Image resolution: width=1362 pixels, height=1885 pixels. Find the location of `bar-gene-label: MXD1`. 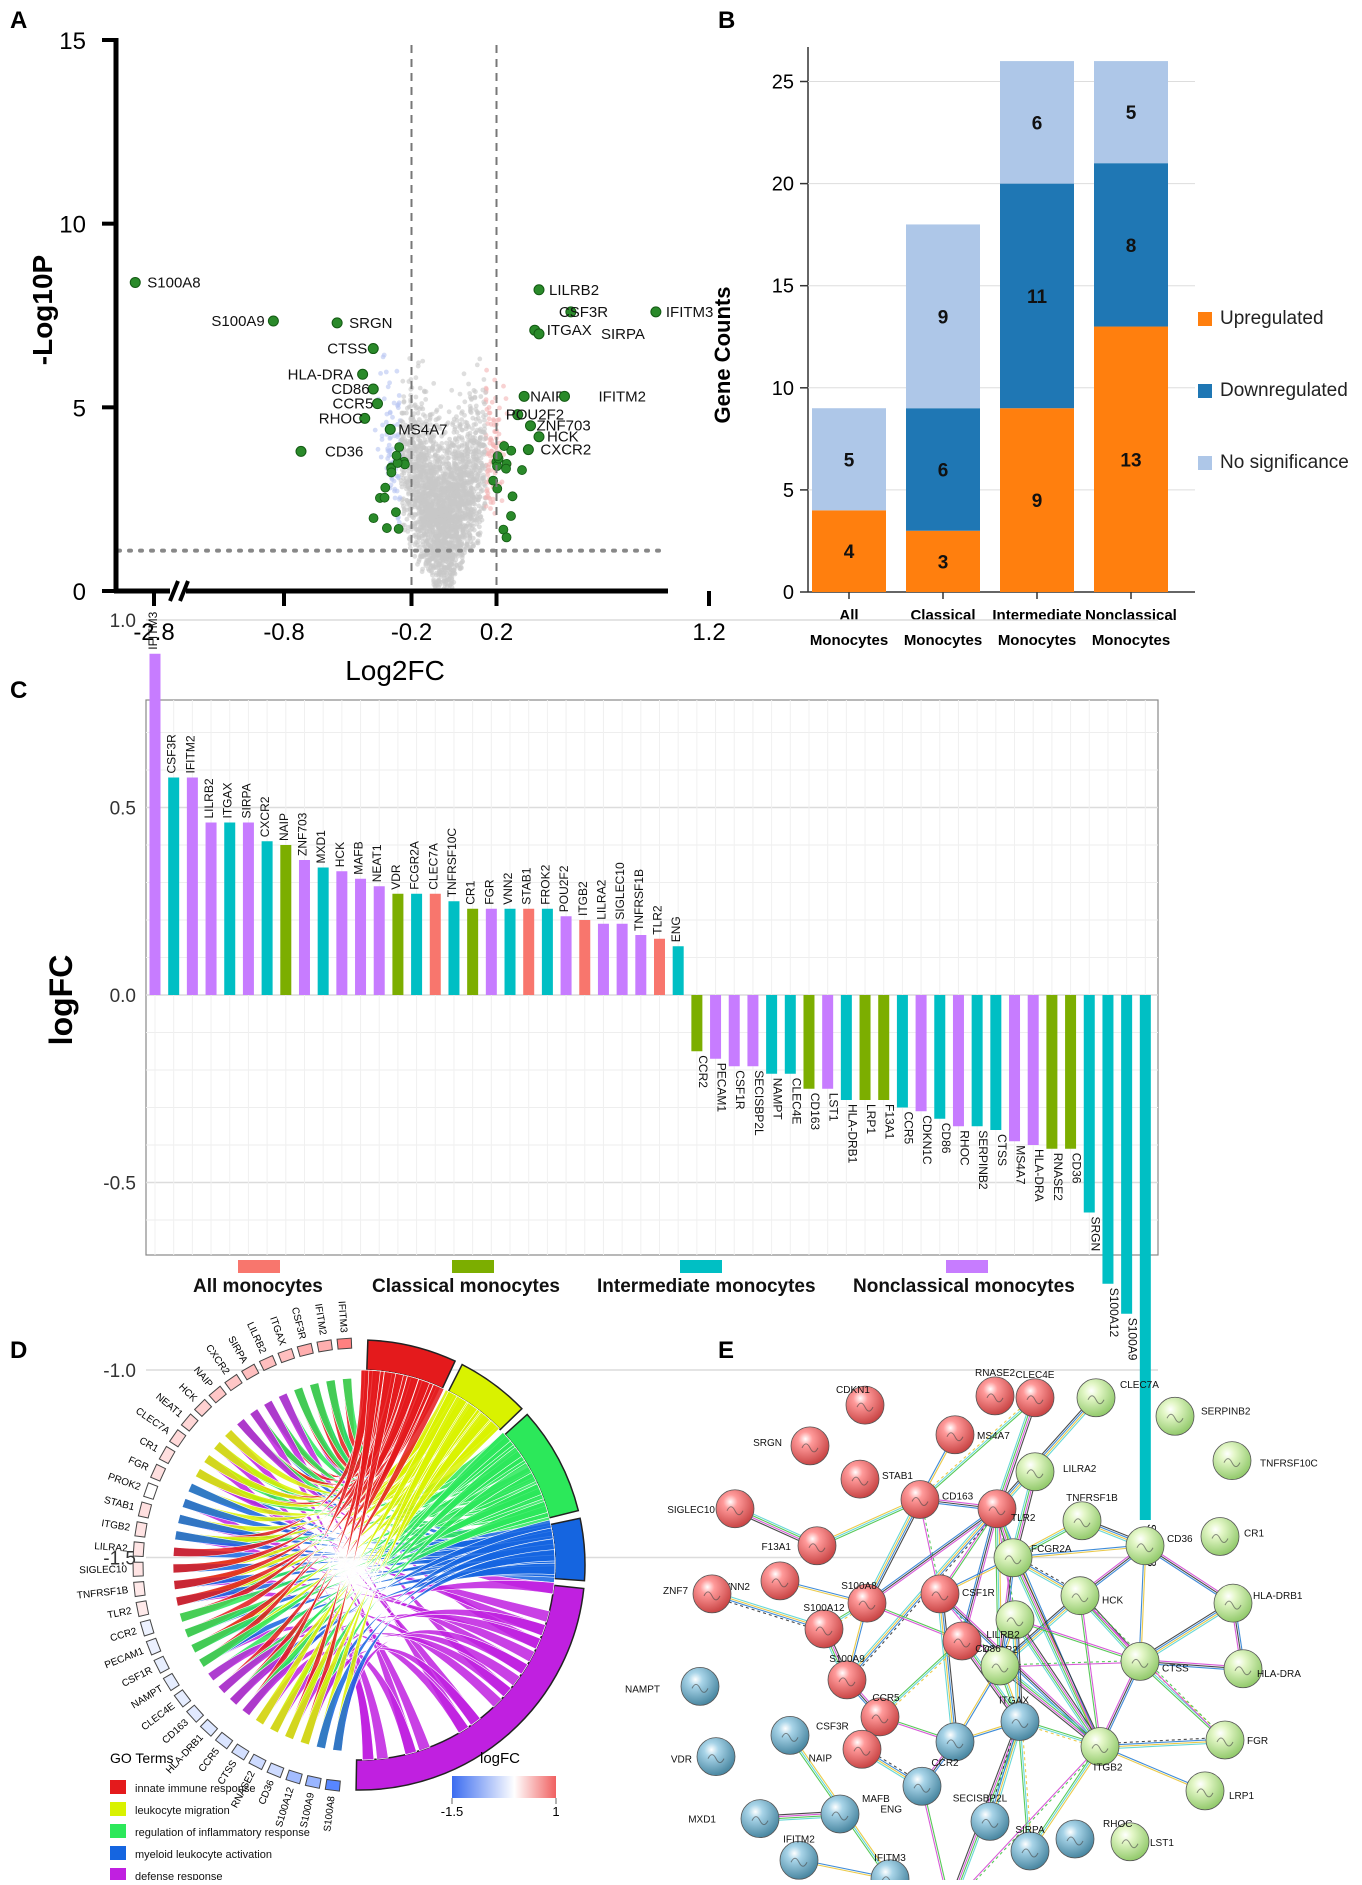

bar-gene-label: MXD1 is located at coordinates (321, 847).